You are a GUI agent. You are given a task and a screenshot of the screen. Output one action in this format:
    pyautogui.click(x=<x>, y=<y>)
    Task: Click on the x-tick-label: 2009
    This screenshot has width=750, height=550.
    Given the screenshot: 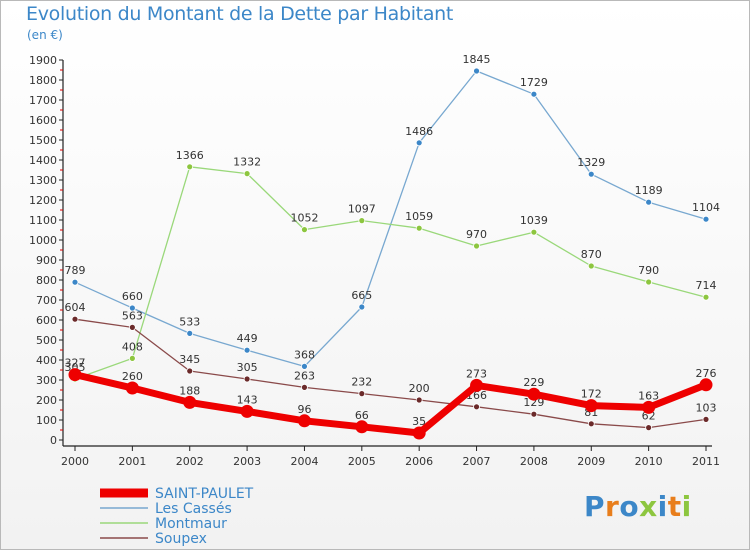 What is the action you would take?
    pyautogui.click(x=591, y=461)
    